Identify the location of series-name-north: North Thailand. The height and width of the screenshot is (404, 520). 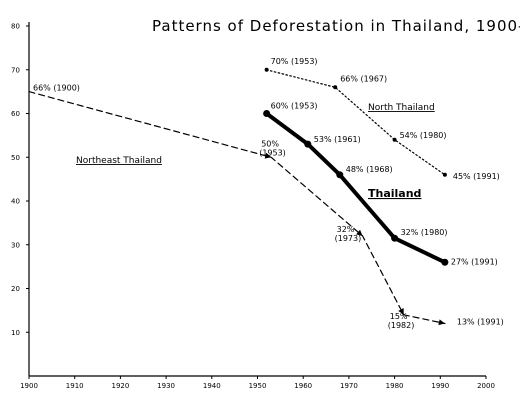
(401, 108).